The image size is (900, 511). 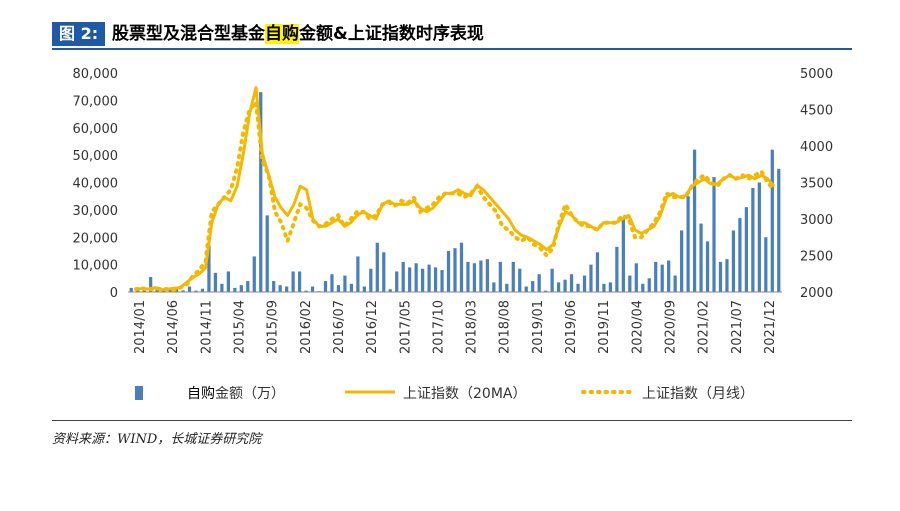 What do you see at coordinates (816, 111) in the screenshot?
I see `y-right-tick: 4500` at bounding box center [816, 111].